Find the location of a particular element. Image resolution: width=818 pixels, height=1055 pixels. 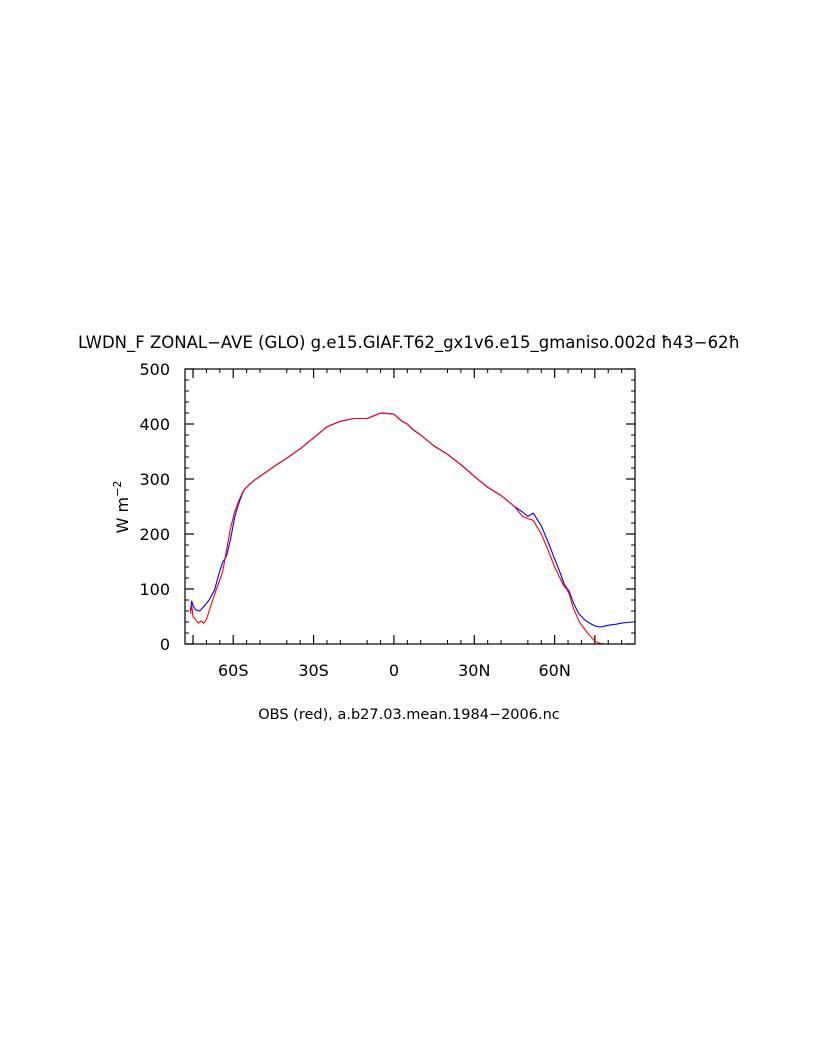

series-group is located at coordinates (411, 528).